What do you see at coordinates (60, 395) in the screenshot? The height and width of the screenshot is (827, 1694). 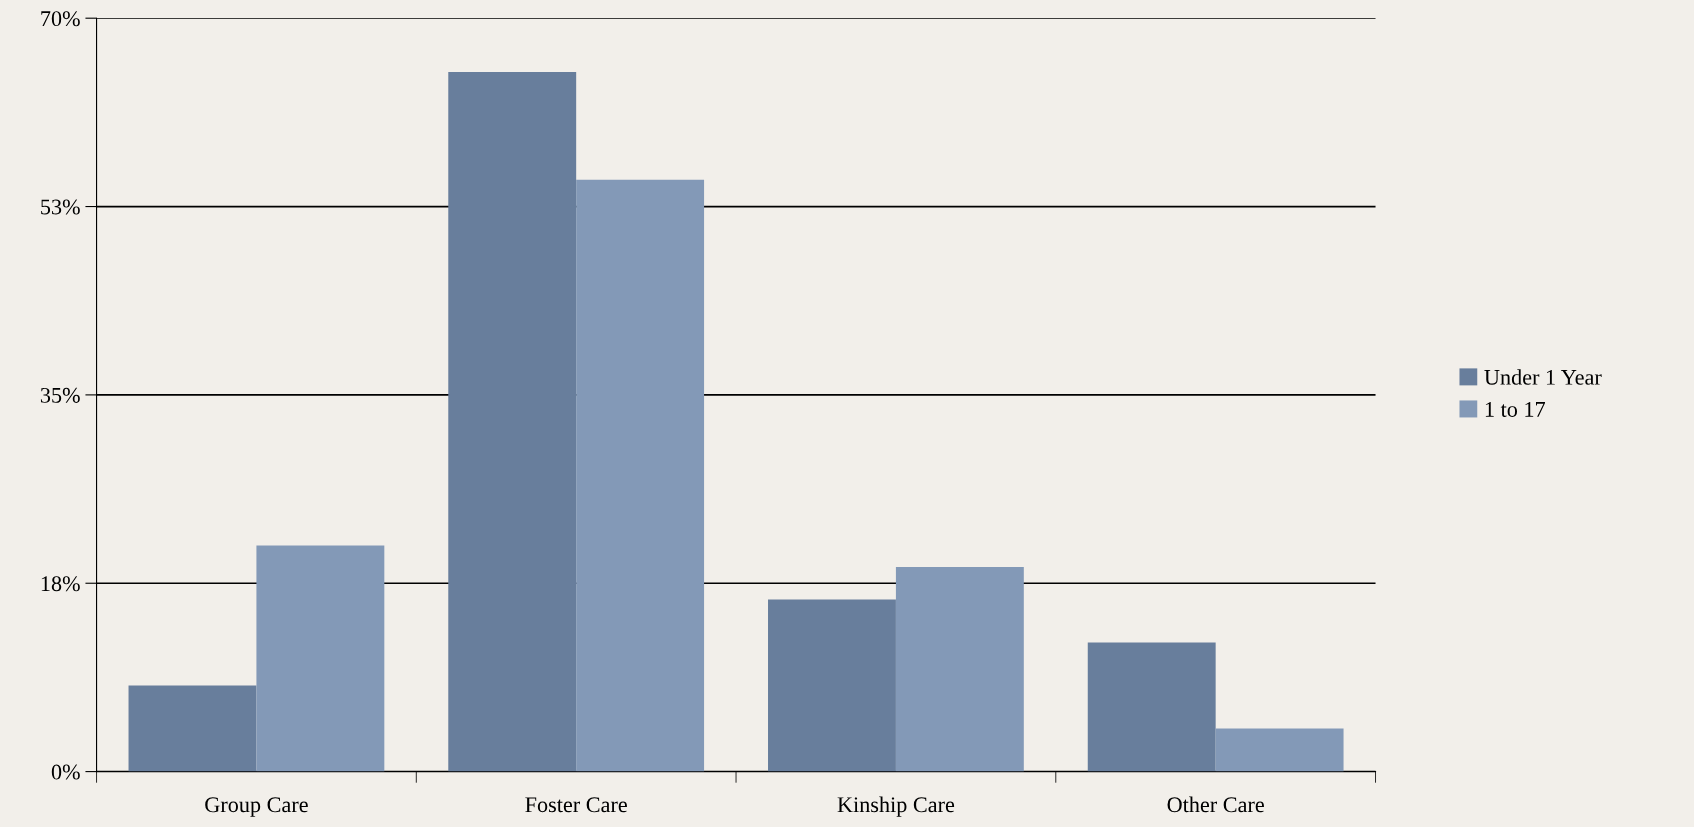 I see `y-tick-label: 35%` at bounding box center [60, 395].